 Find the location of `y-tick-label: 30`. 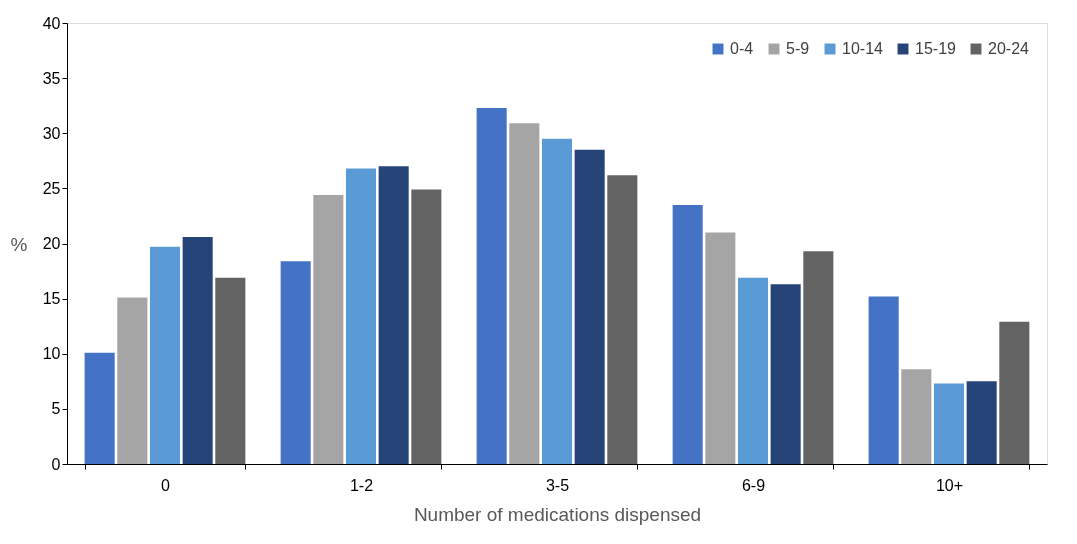

y-tick-label: 30 is located at coordinates (51, 133).